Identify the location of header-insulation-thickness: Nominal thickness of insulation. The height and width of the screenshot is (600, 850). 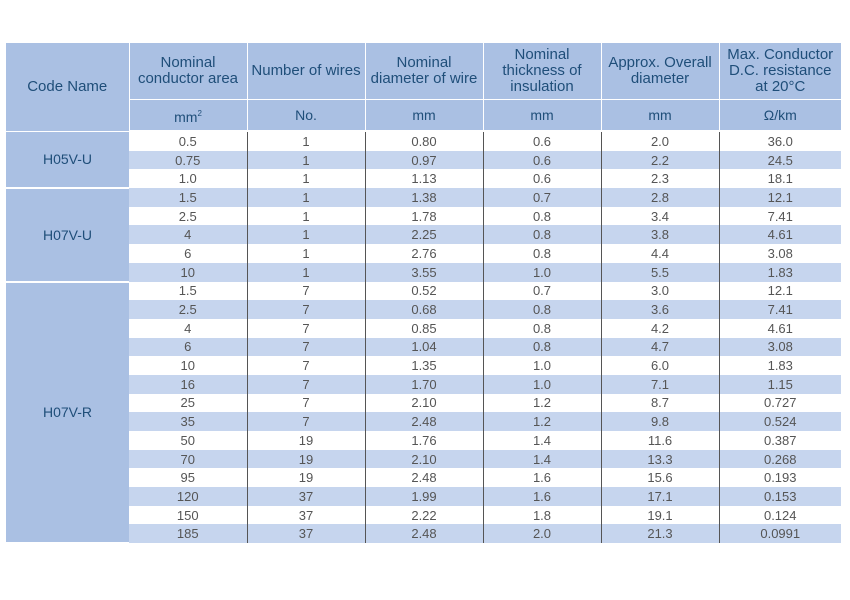
(542, 71).